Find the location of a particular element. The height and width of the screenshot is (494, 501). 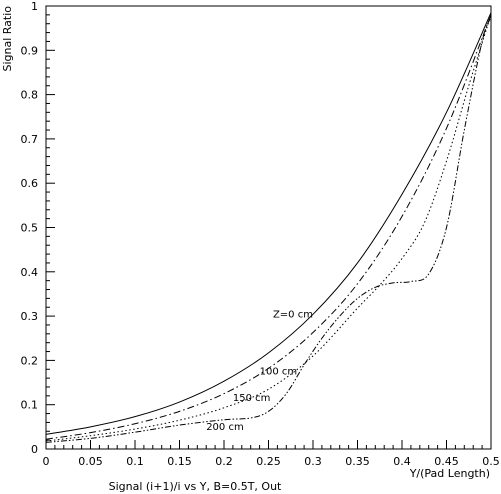

x-axis-title: Y/(Pad Length) is located at coordinates (449, 473).